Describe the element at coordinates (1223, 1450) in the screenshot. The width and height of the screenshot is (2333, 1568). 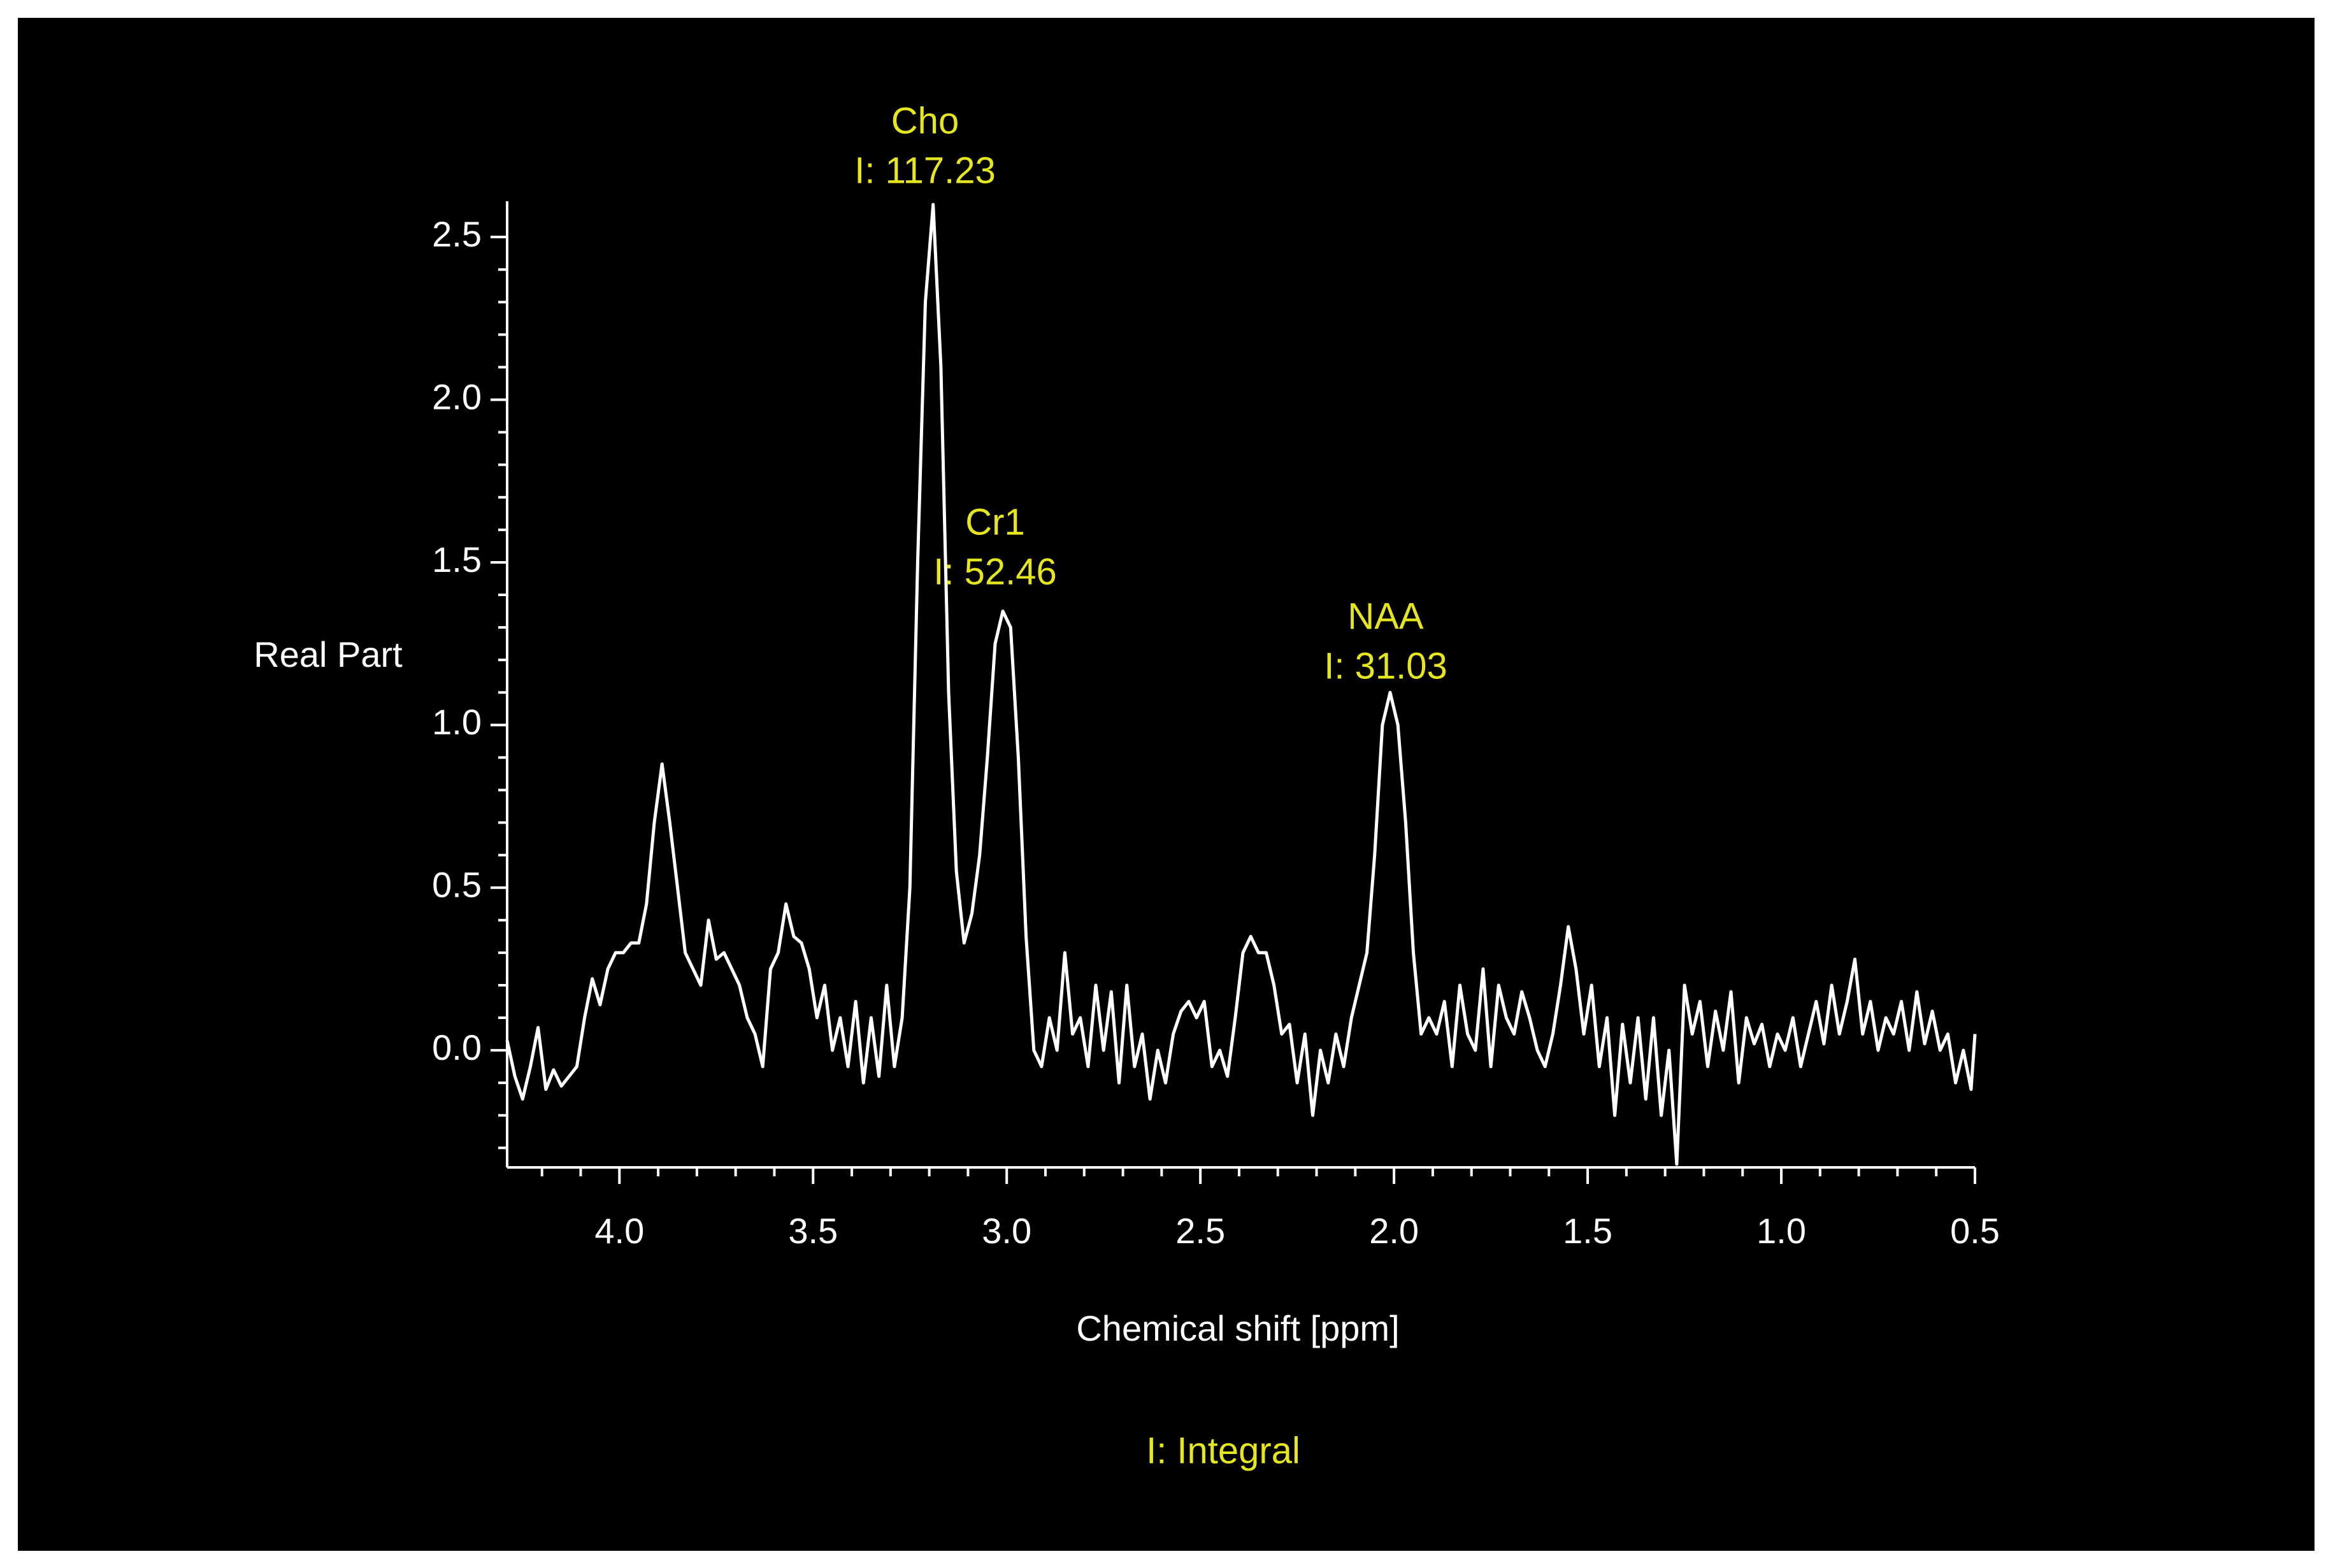
I see `footer-legend: I: Integral` at that location.